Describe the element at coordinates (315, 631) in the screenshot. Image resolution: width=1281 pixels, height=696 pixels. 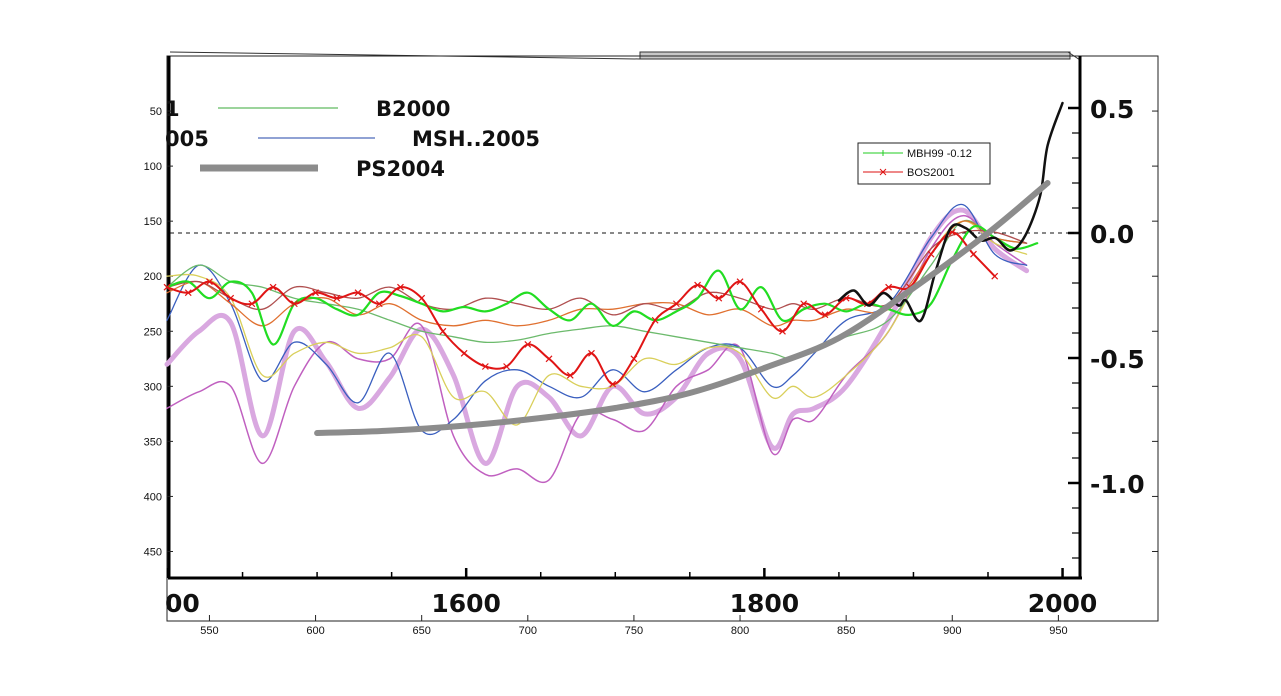
I see `inner-x-tick-label: 600` at that location.